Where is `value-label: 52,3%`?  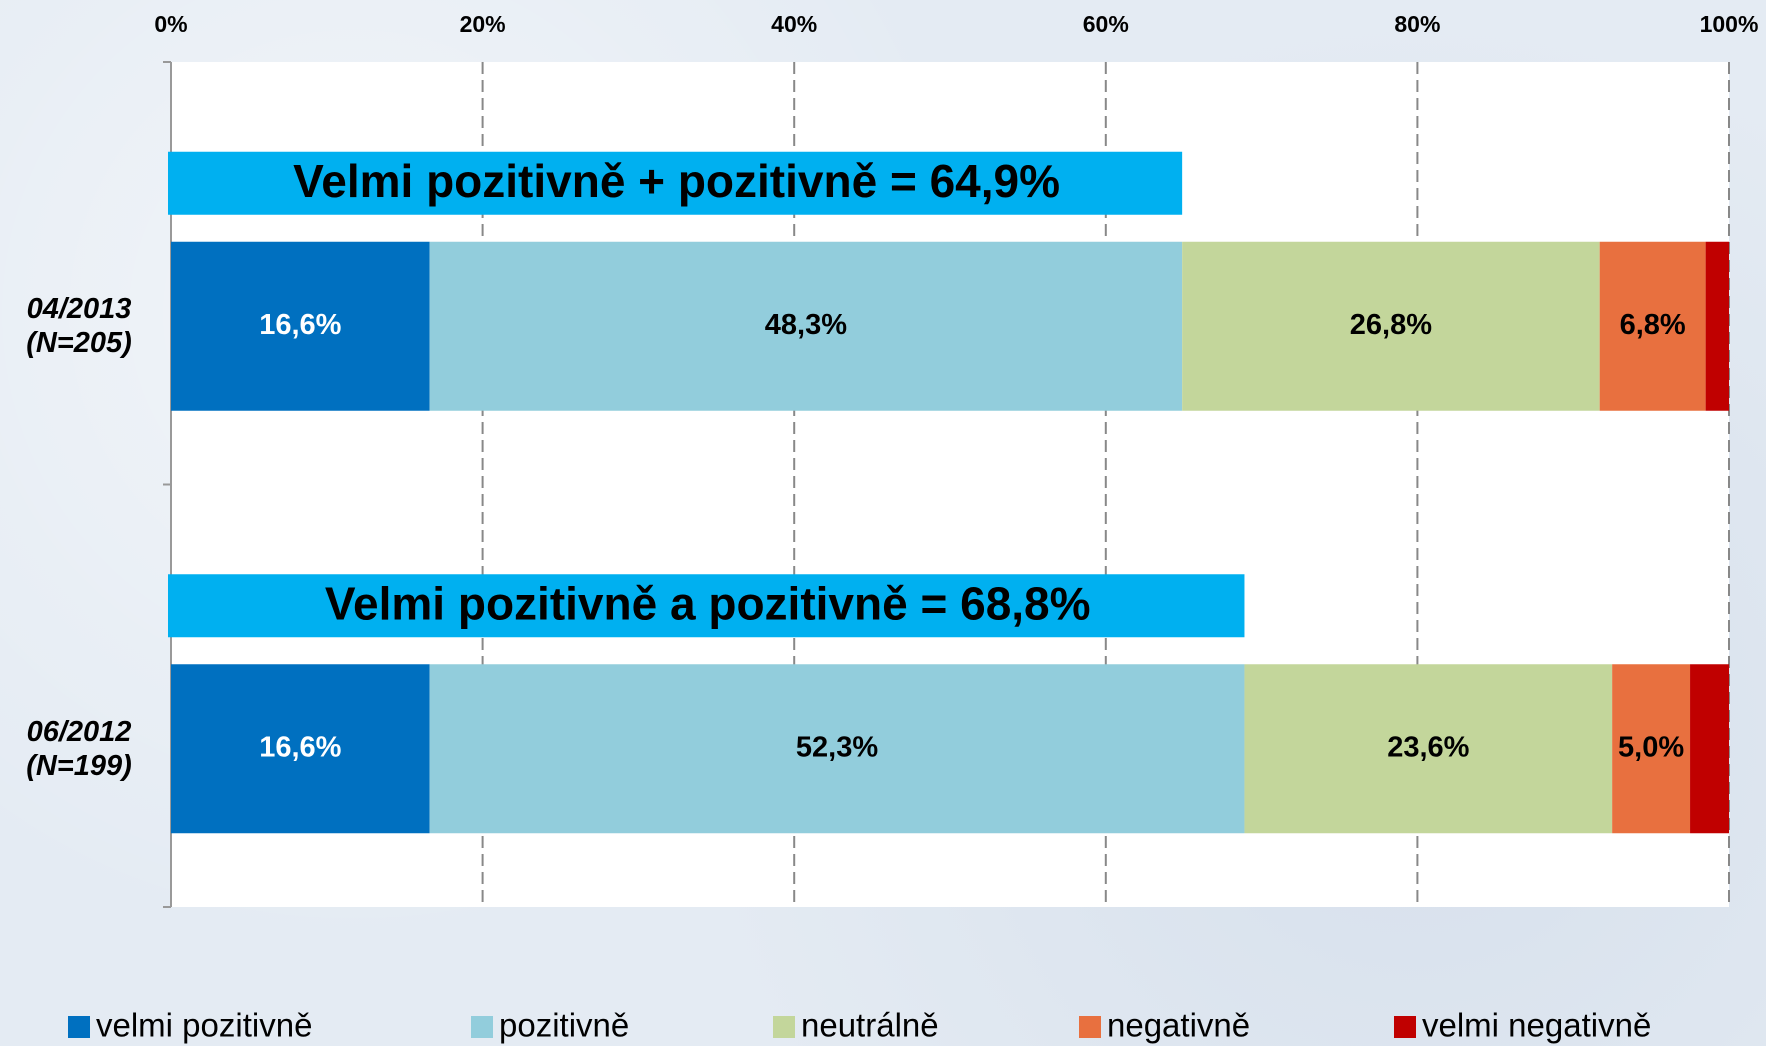
value-label: 52,3% is located at coordinates (837, 747).